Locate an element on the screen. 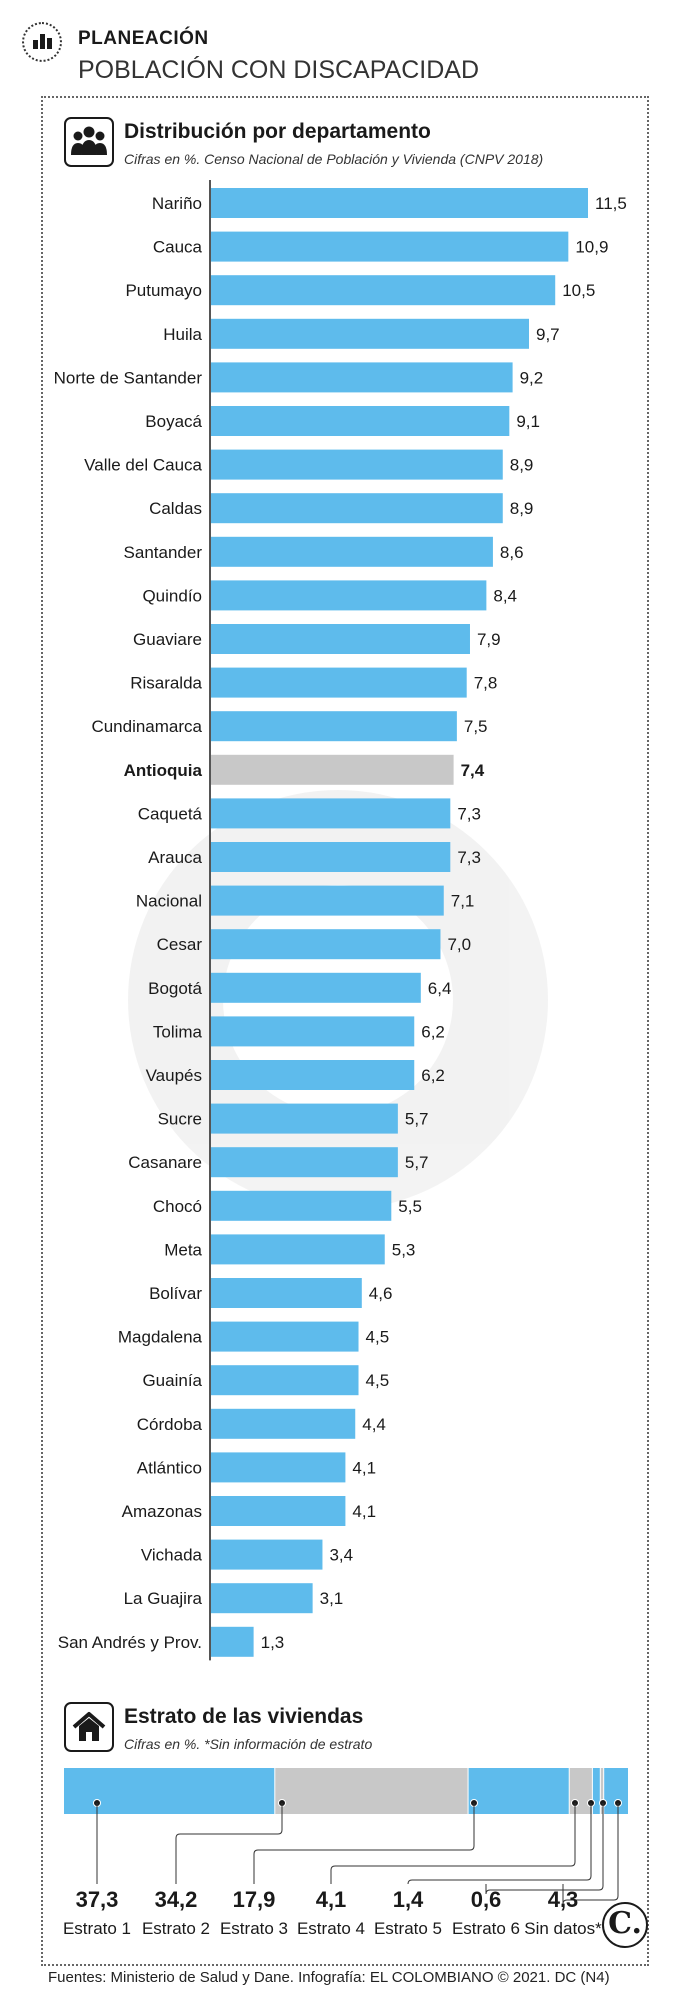  data-label: 8,4 is located at coordinates (505, 595).